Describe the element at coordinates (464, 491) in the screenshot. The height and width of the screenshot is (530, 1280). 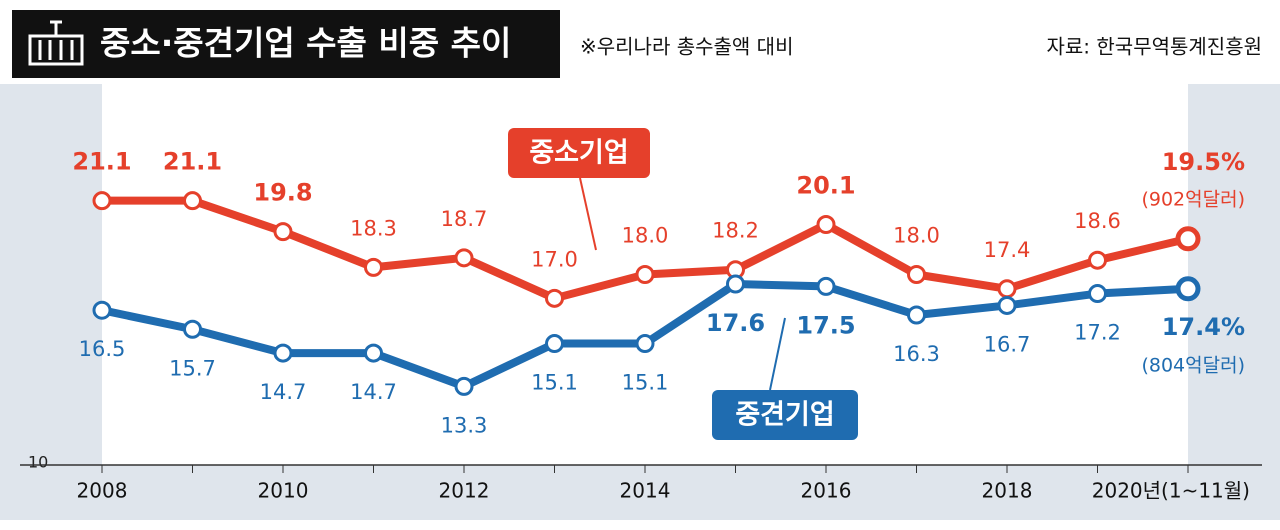
I see `x-tick-label: 2012` at that location.